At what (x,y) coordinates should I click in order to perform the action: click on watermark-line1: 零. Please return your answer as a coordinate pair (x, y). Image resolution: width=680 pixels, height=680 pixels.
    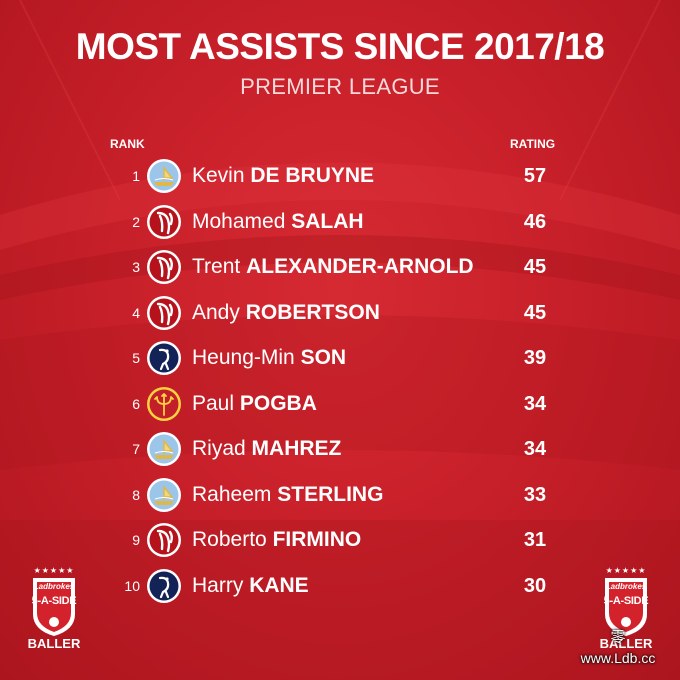
    Looking at the image, I should click on (618, 637).